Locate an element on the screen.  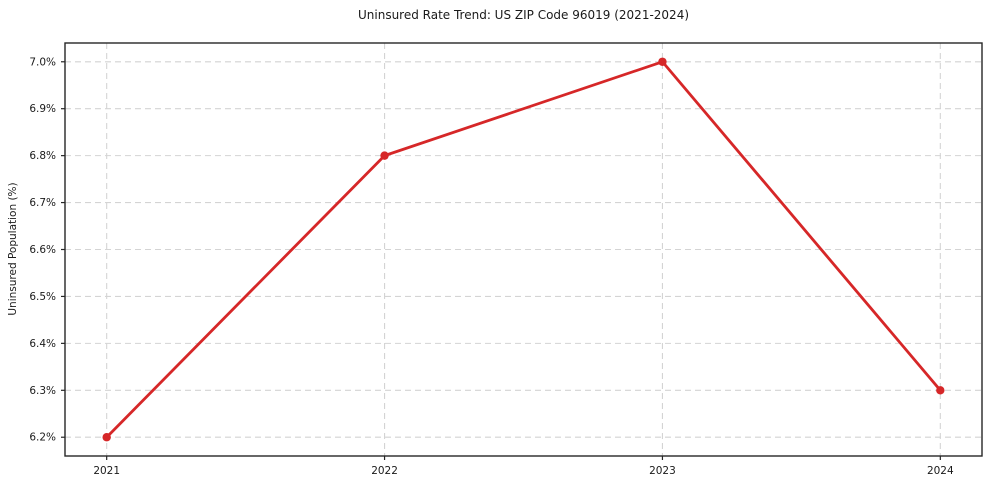
y-tick-label: 6.5% is located at coordinates (42, 297).